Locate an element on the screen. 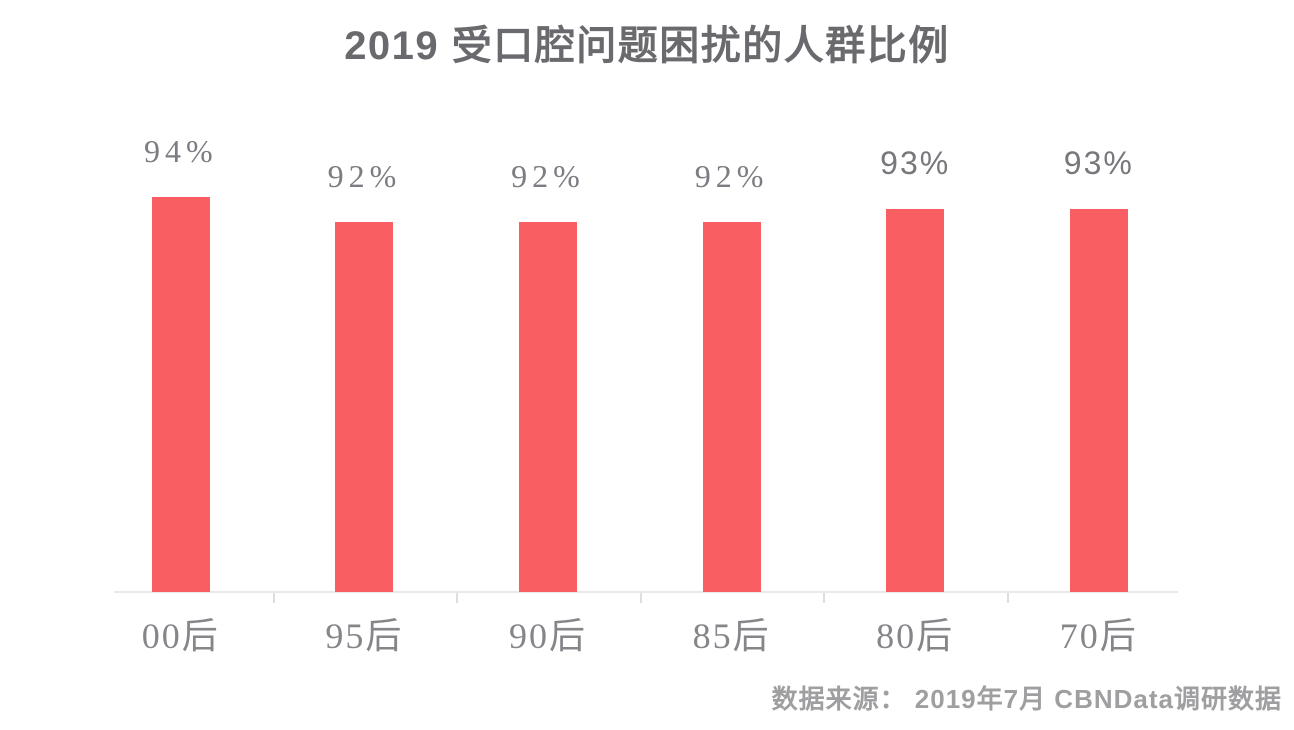 The image size is (1294, 730). bar-column: 92% 85后 is located at coordinates (732, 365).